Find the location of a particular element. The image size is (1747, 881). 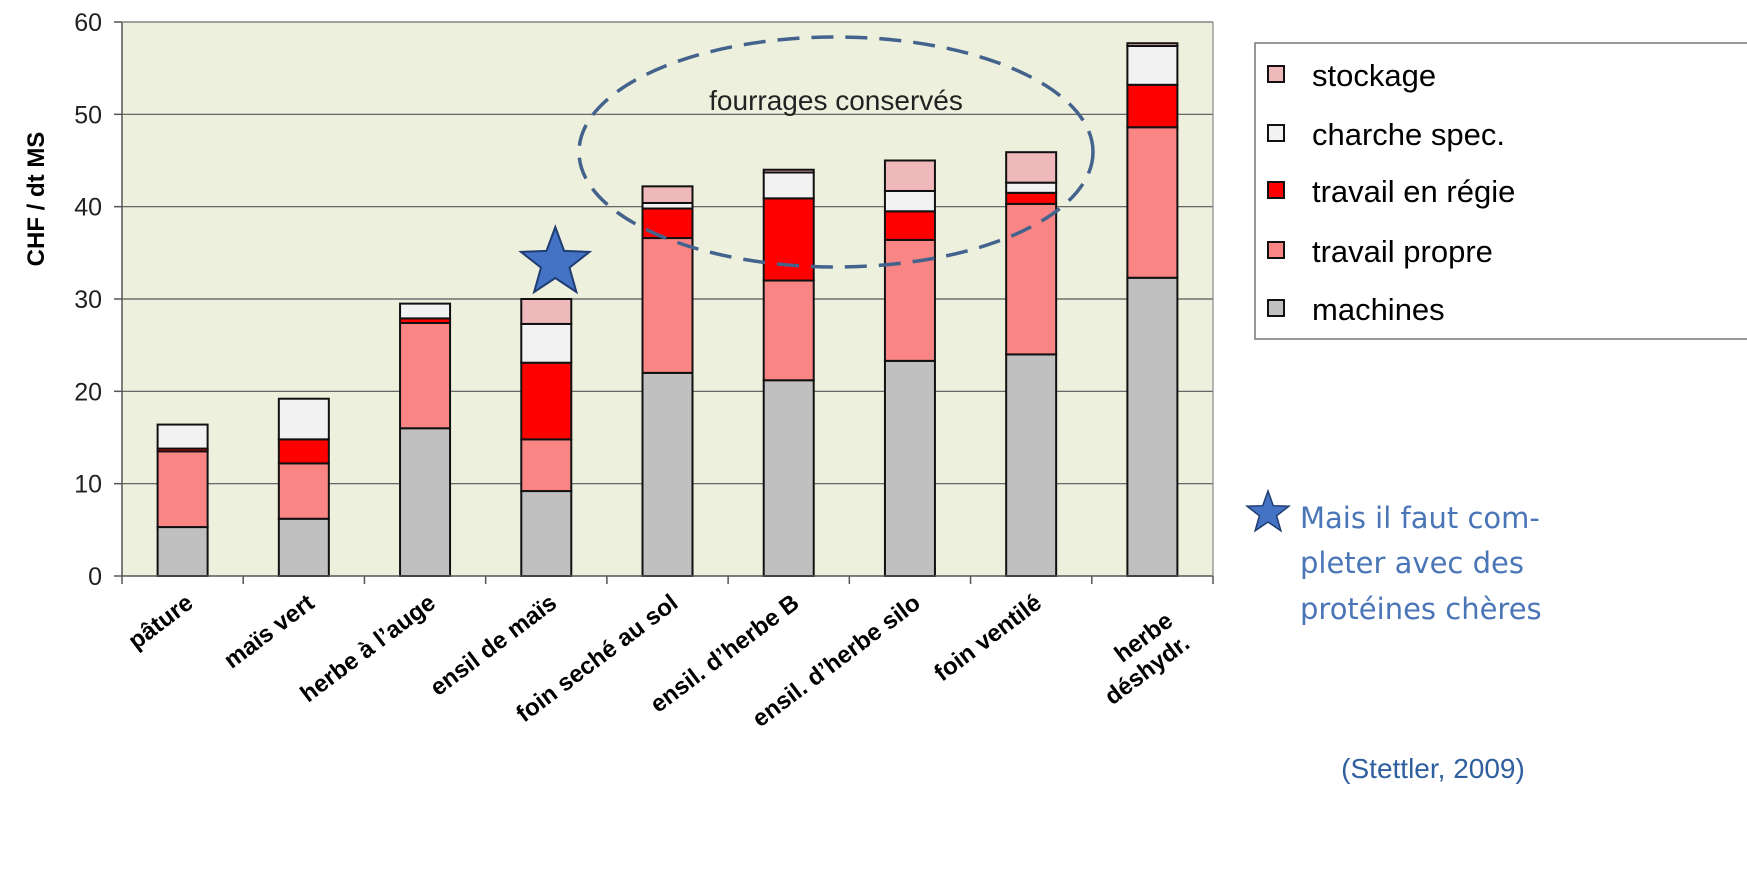

y-tick-label: 0 is located at coordinates (95, 577).